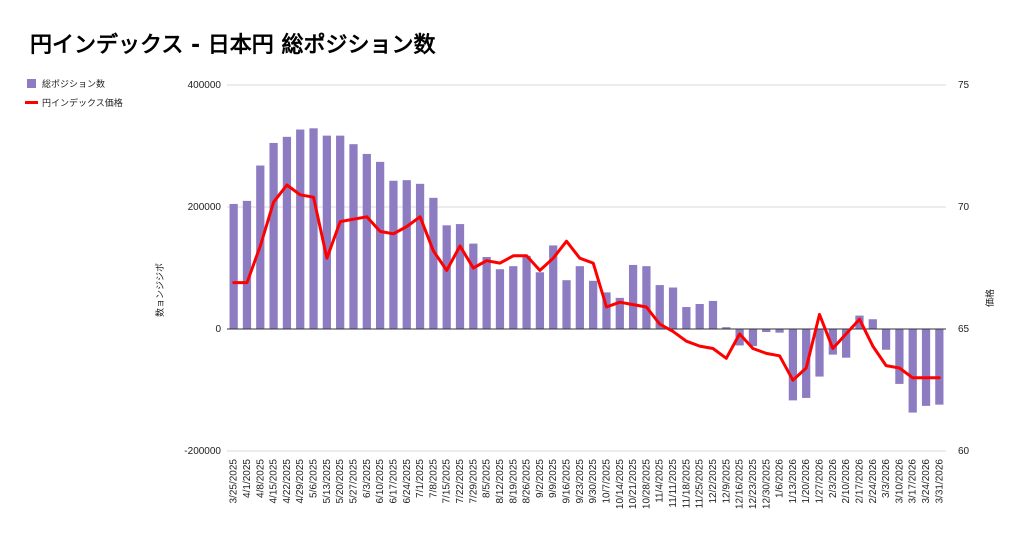 The width and height of the screenshot is (1024, 535). Describe the element at coordinates (473, 481) in the screenshot. I see `x-tick-label: 7/29/2025` at that location.